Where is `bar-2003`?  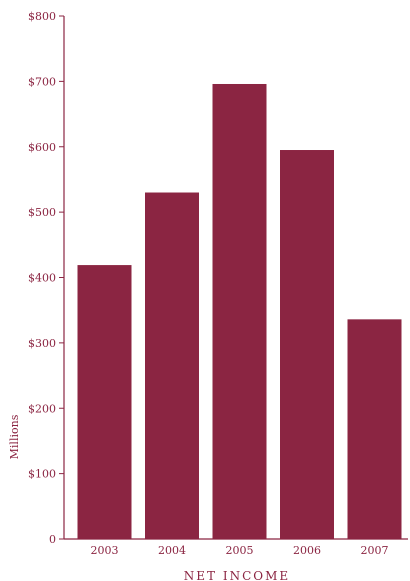
bar-2003 is located at coordinates (104, 402).